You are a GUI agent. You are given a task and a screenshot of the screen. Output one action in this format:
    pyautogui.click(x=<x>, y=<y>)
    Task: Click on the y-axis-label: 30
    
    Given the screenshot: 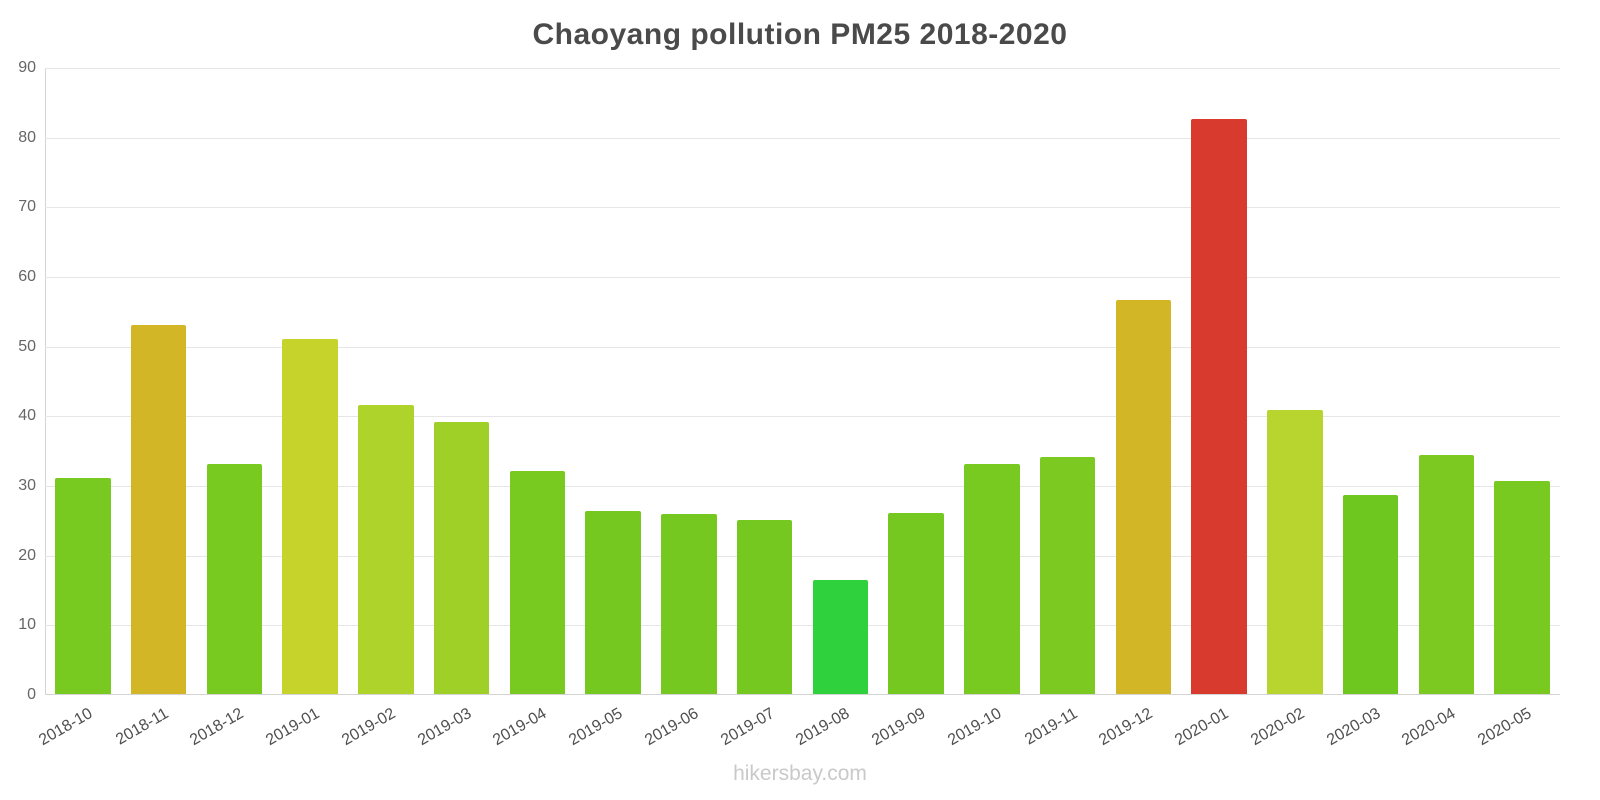 What is the action you would take?
    pyautogui.click(x=27, y=485)
    